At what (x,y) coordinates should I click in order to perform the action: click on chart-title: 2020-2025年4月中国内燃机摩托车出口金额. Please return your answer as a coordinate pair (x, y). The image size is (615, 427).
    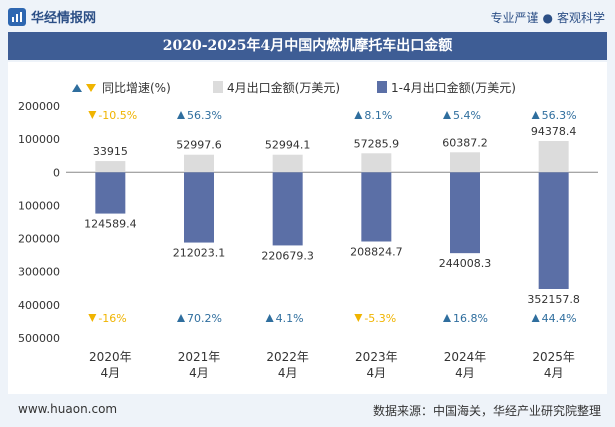
    Looking at the image, I should click on (307, 46).